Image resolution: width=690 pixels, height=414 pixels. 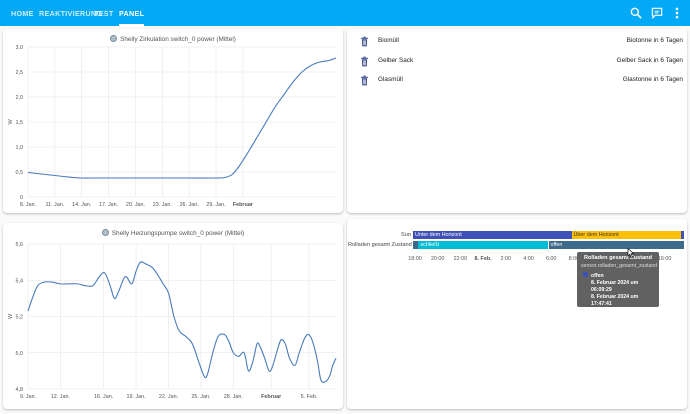 What do you see at coordinates (483, 259) in the screenshot?
I see `timeline-tick-label: 8. Feb.` at bounding box center [483, 259].